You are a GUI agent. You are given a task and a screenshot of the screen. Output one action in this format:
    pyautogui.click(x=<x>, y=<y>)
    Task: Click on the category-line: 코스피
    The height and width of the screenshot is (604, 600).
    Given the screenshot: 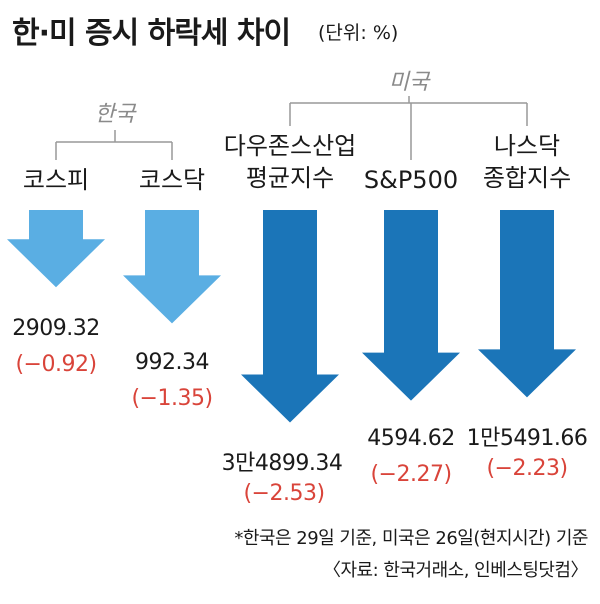 What is the action you would take?
    pyautogui.click(x=56, y=180)
    